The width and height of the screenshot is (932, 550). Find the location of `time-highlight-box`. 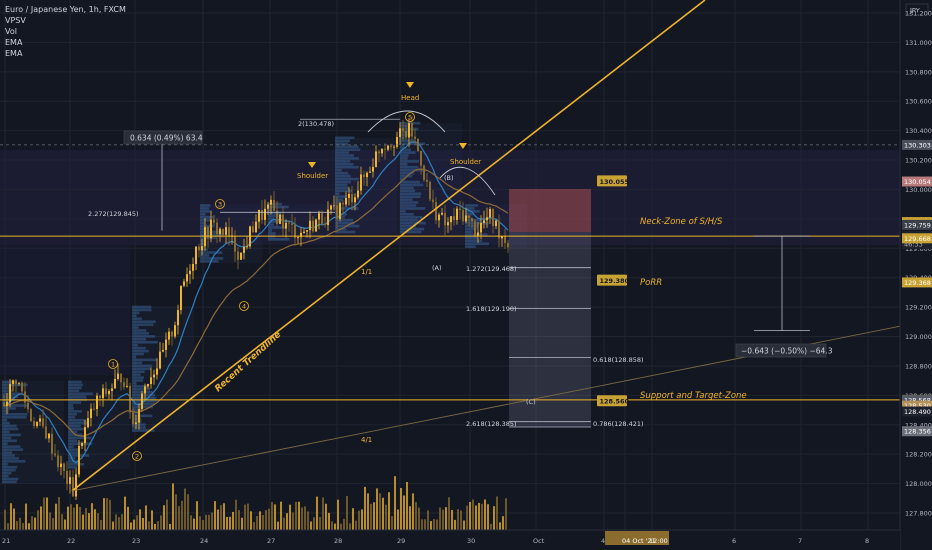

time-highlight-box is located at coordinates (637, 538).